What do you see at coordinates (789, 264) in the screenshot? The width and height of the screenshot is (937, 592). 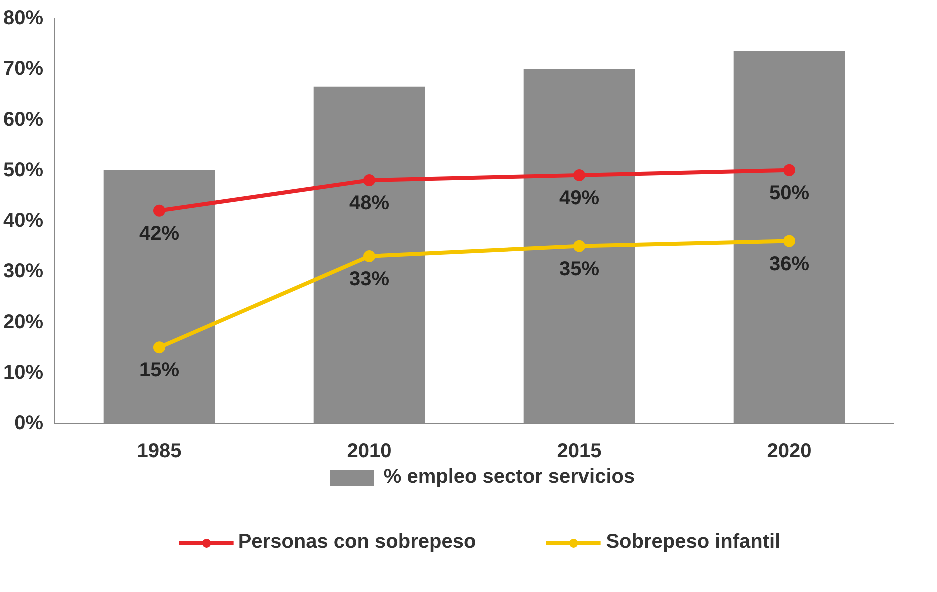 I see `data-label: 36%` at bounding box center [789, 264].